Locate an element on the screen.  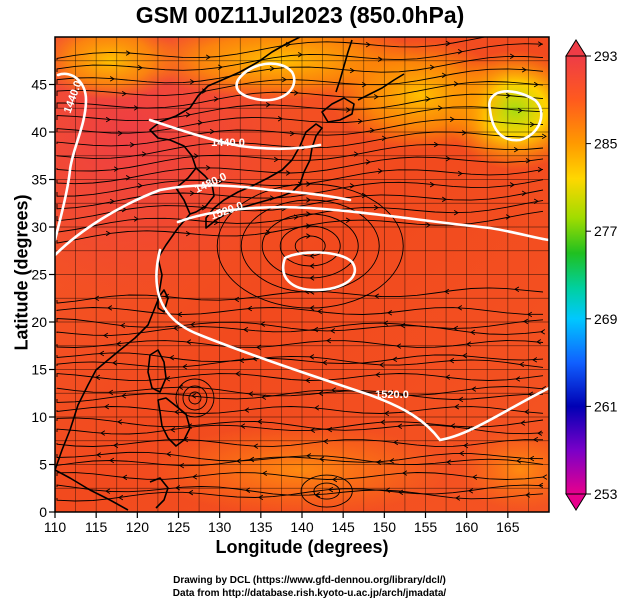
y-tick-label: 45 is located at coordinates (39, 85).